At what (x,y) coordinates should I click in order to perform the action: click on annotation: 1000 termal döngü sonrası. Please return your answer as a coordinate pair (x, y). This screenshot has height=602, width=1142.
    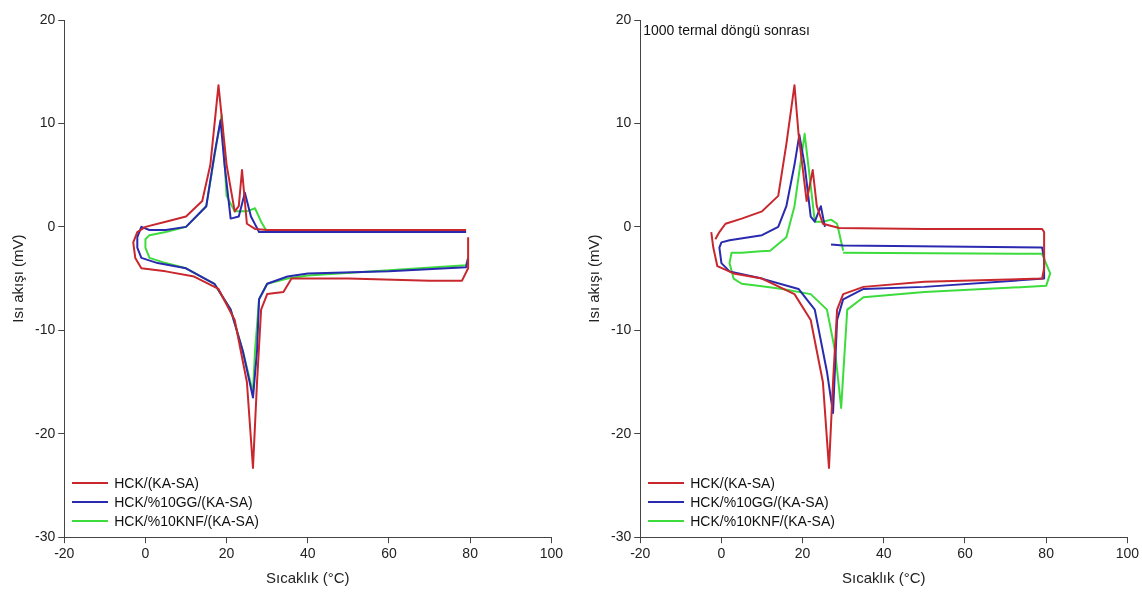
    Looking at the image, I should click on (726, 29).